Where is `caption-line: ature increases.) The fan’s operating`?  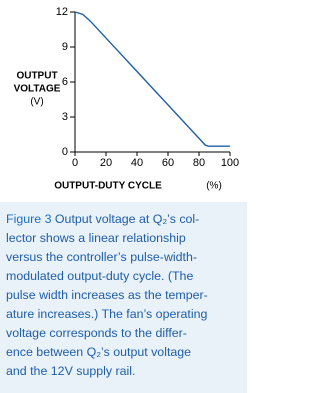
caption-line: ature increases.) The fan’s operating is located at coordinates (123, 314).